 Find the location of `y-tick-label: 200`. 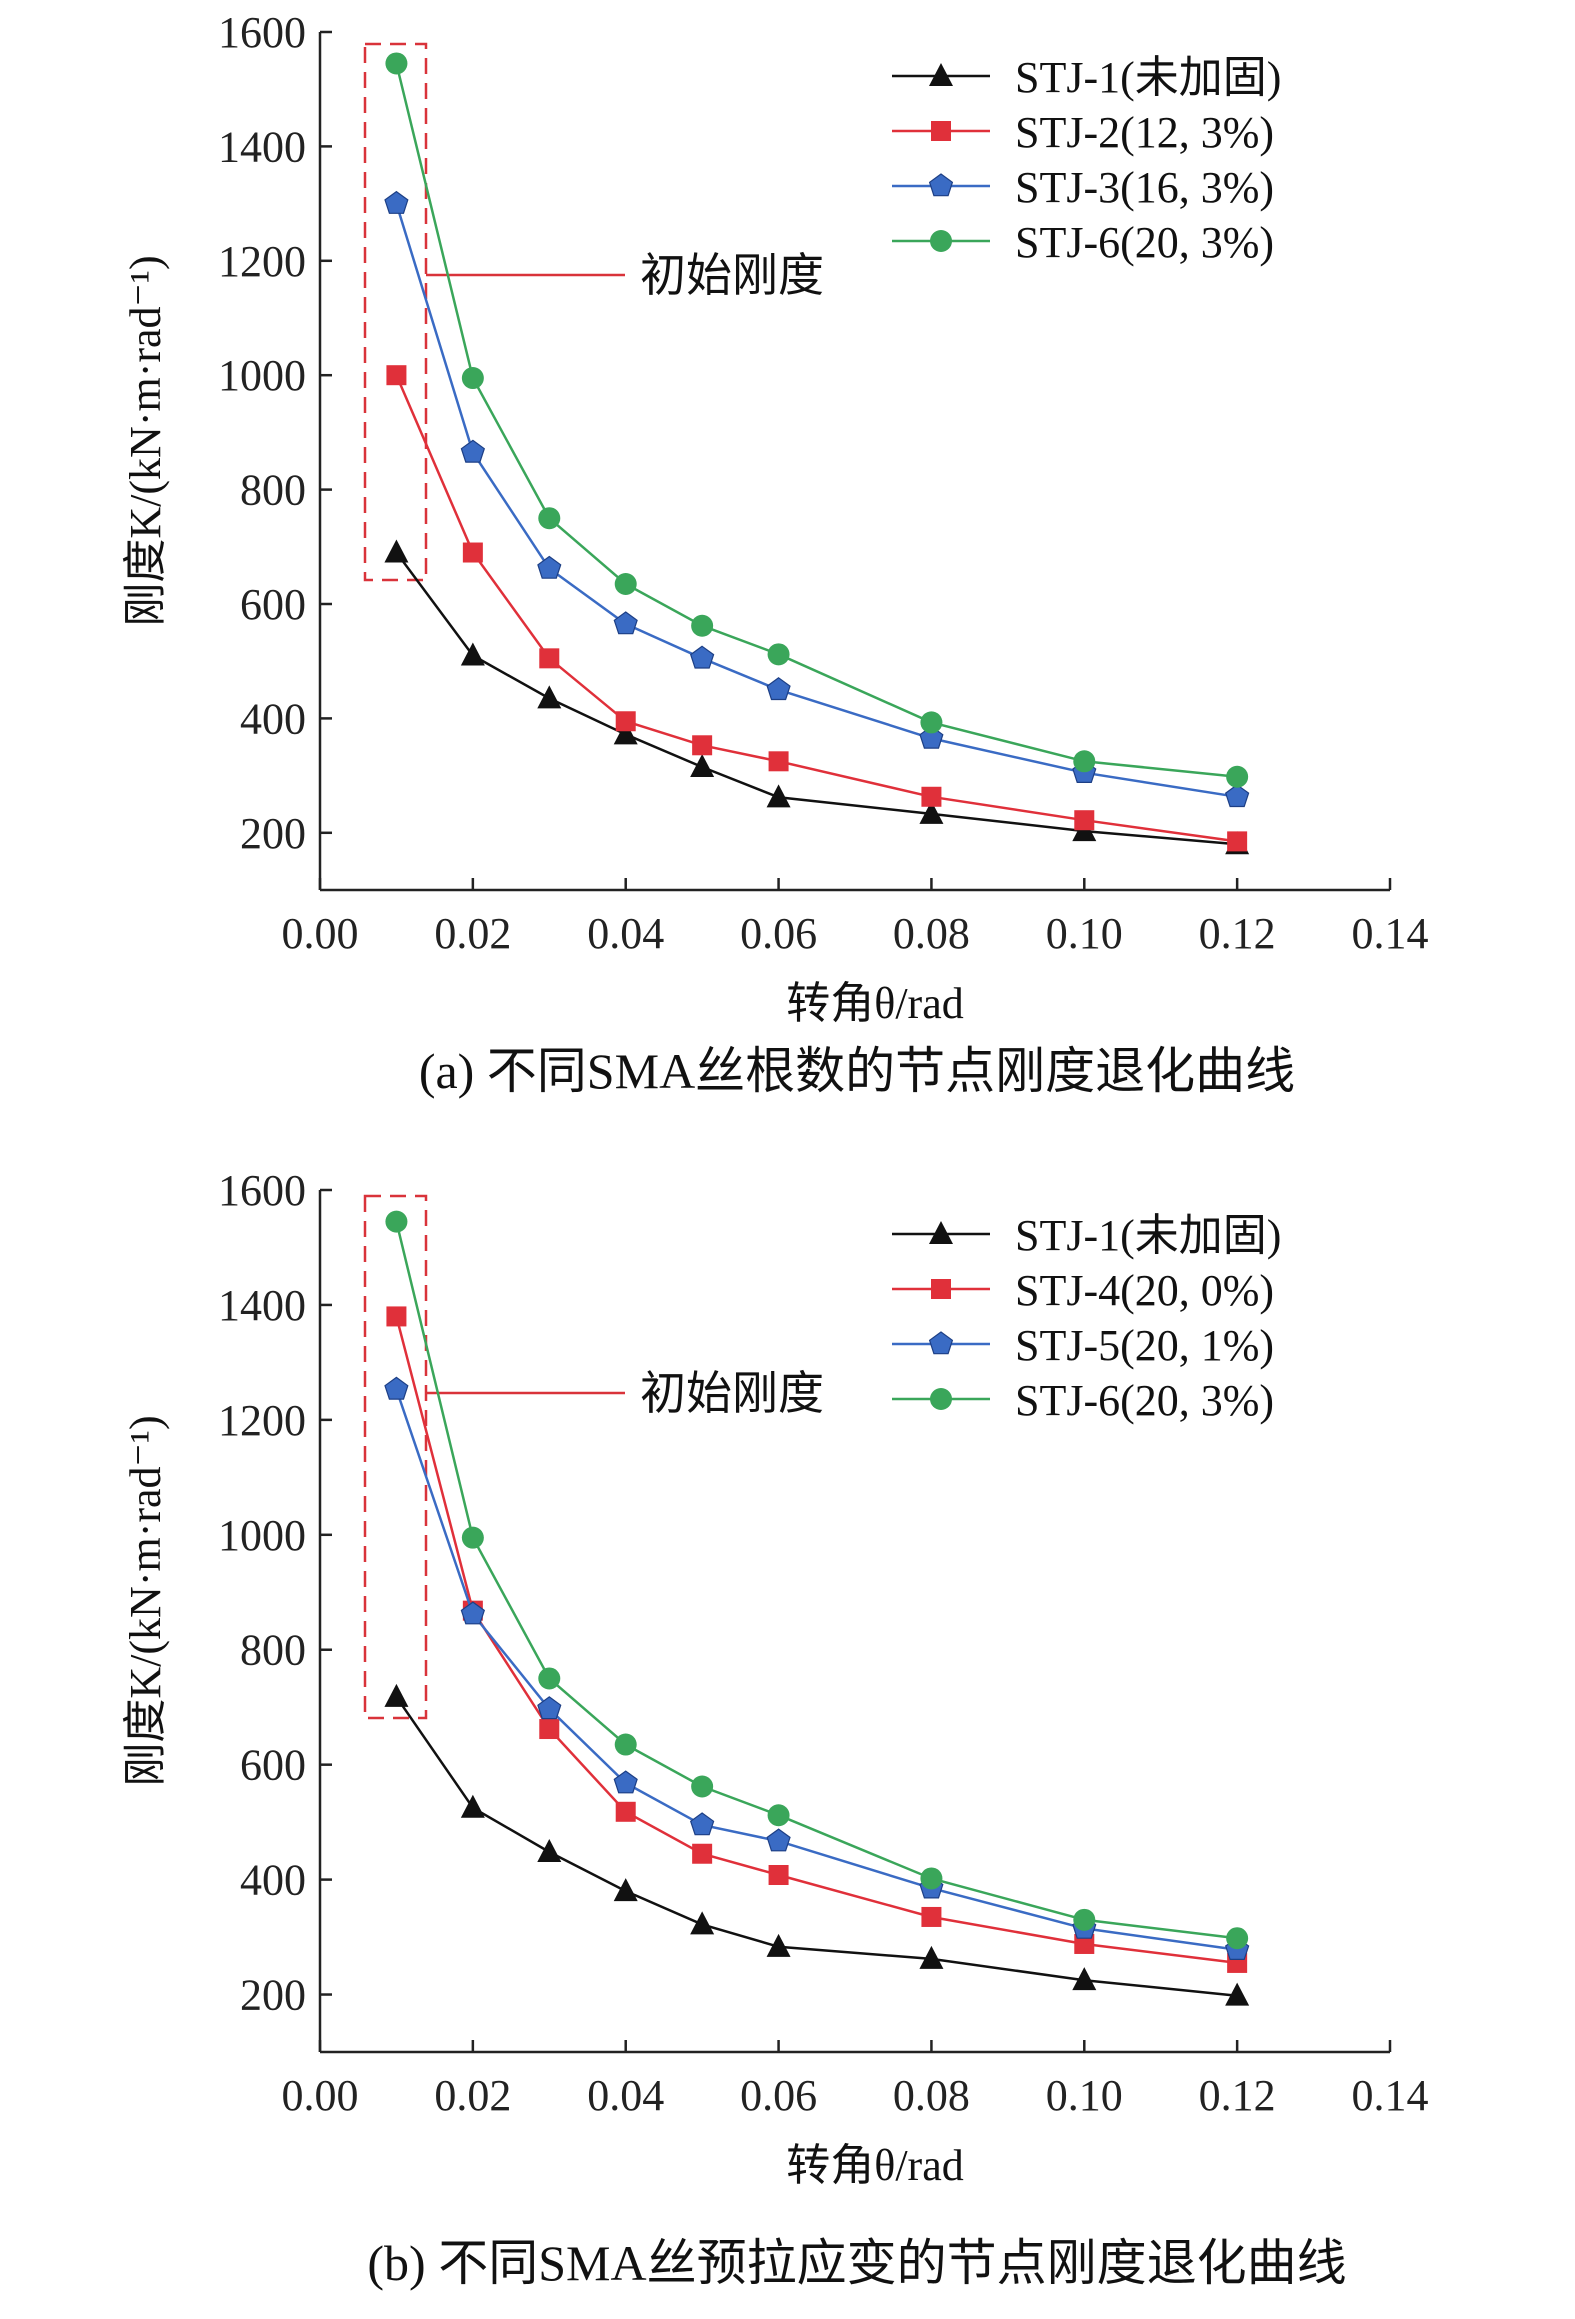

y-tick-label: 200 is located at coordinates (273, 1995).